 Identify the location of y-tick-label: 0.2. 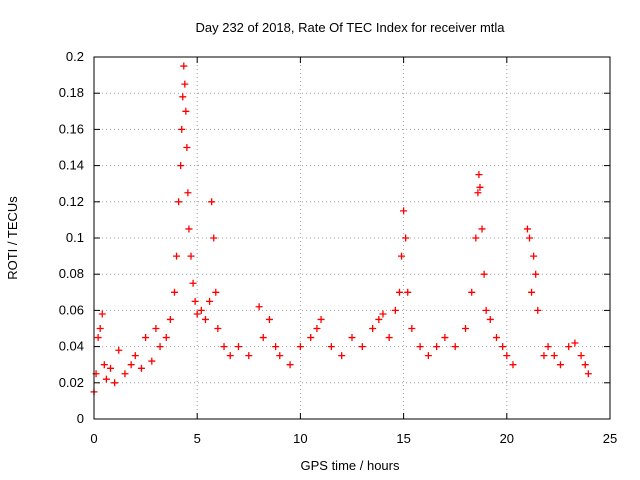
(75, 56).